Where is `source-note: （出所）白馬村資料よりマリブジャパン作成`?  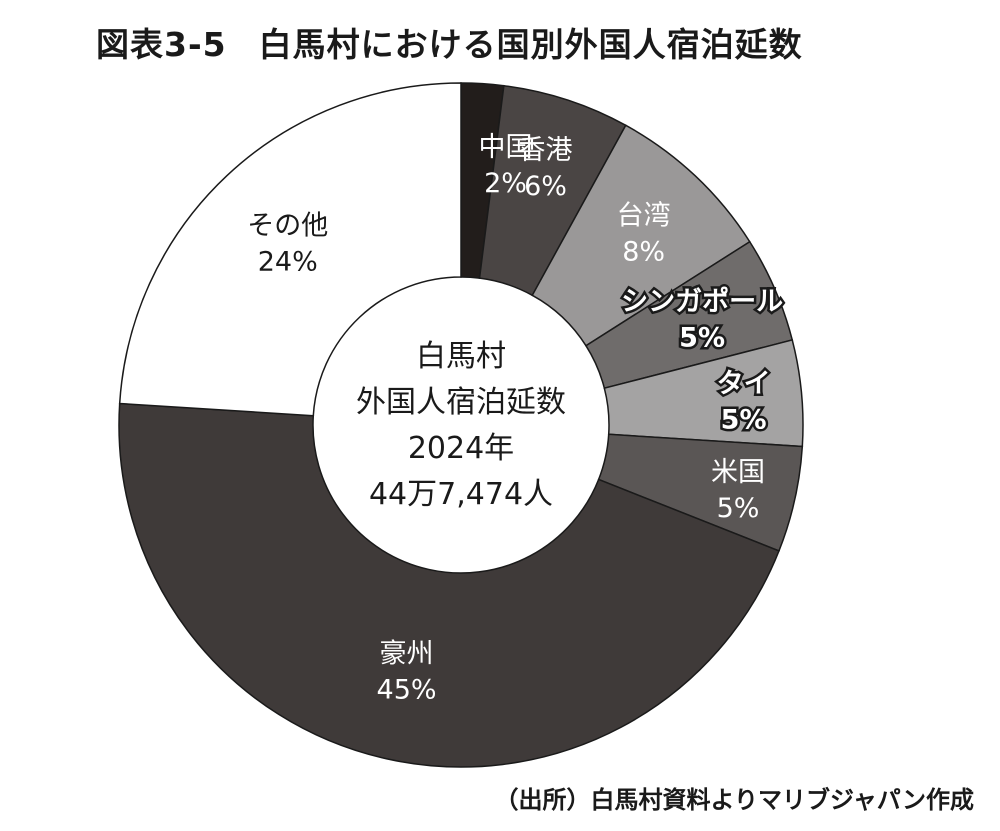 source-note: （出所）白馬村資料よりマリブジャパン作成 is located at coordinates (734, 800).